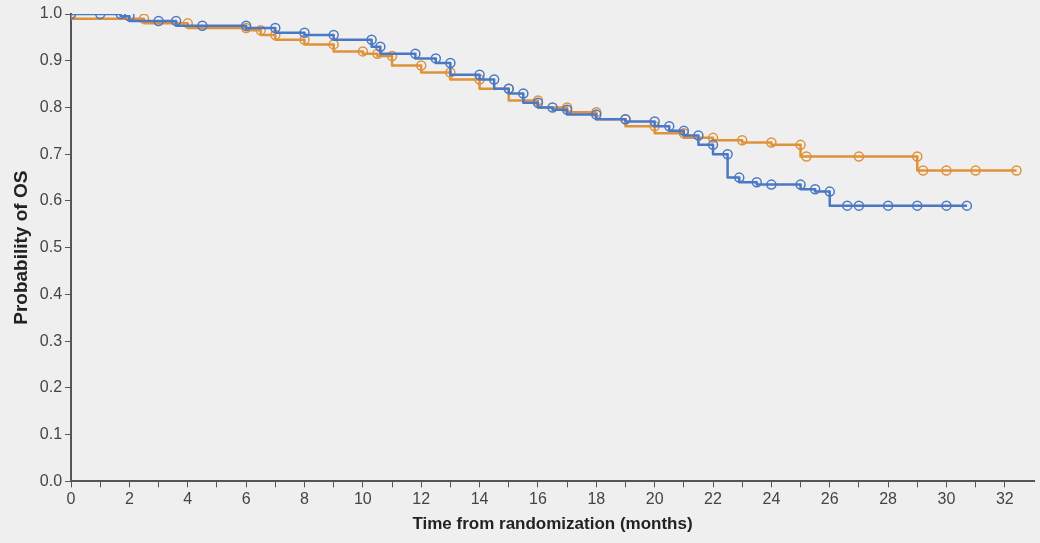 This screenshot has height=543, width=1040. I want to click on y-tick-label: 0.1, so click(51, 434).